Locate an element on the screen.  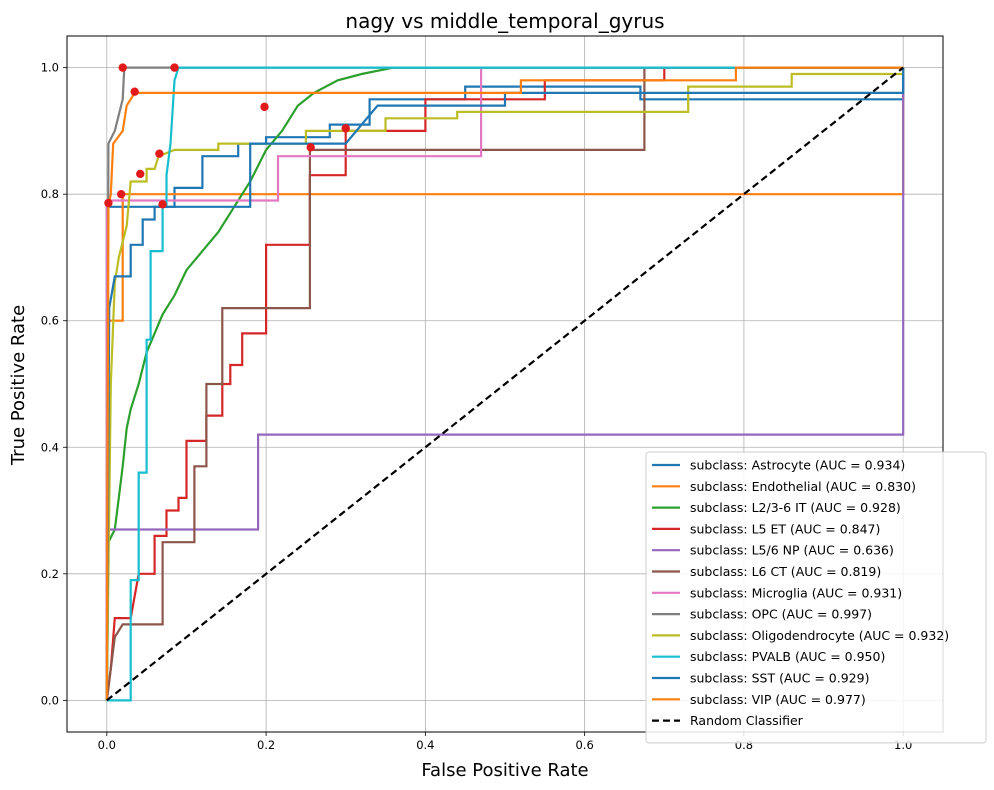
y-tick-label: 0.4 is located at coordinates (50, 447).